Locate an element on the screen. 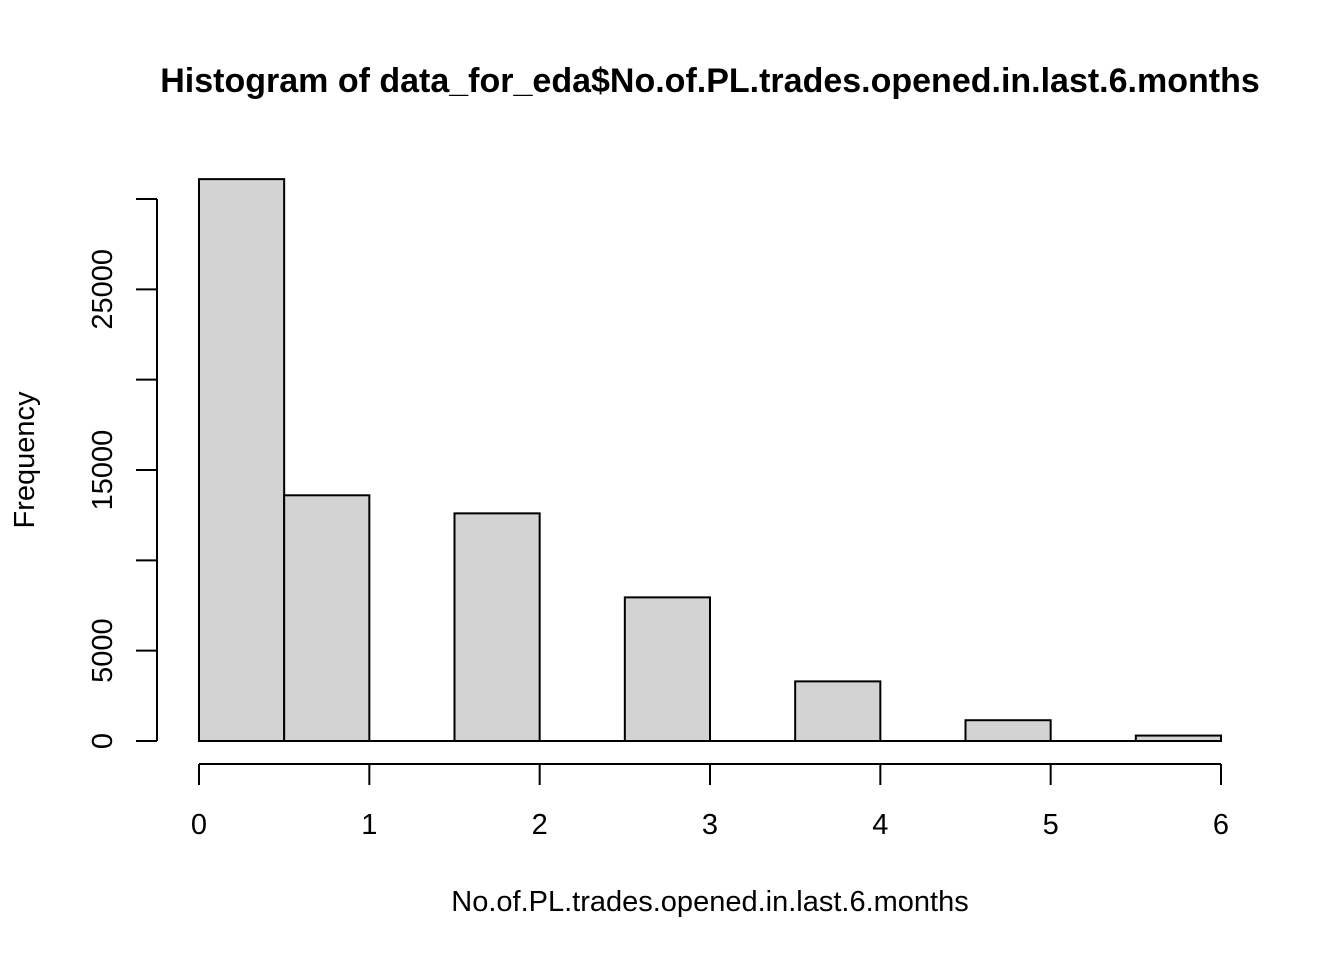  x-tick-label: 1 is located at coordinates (369, 825).